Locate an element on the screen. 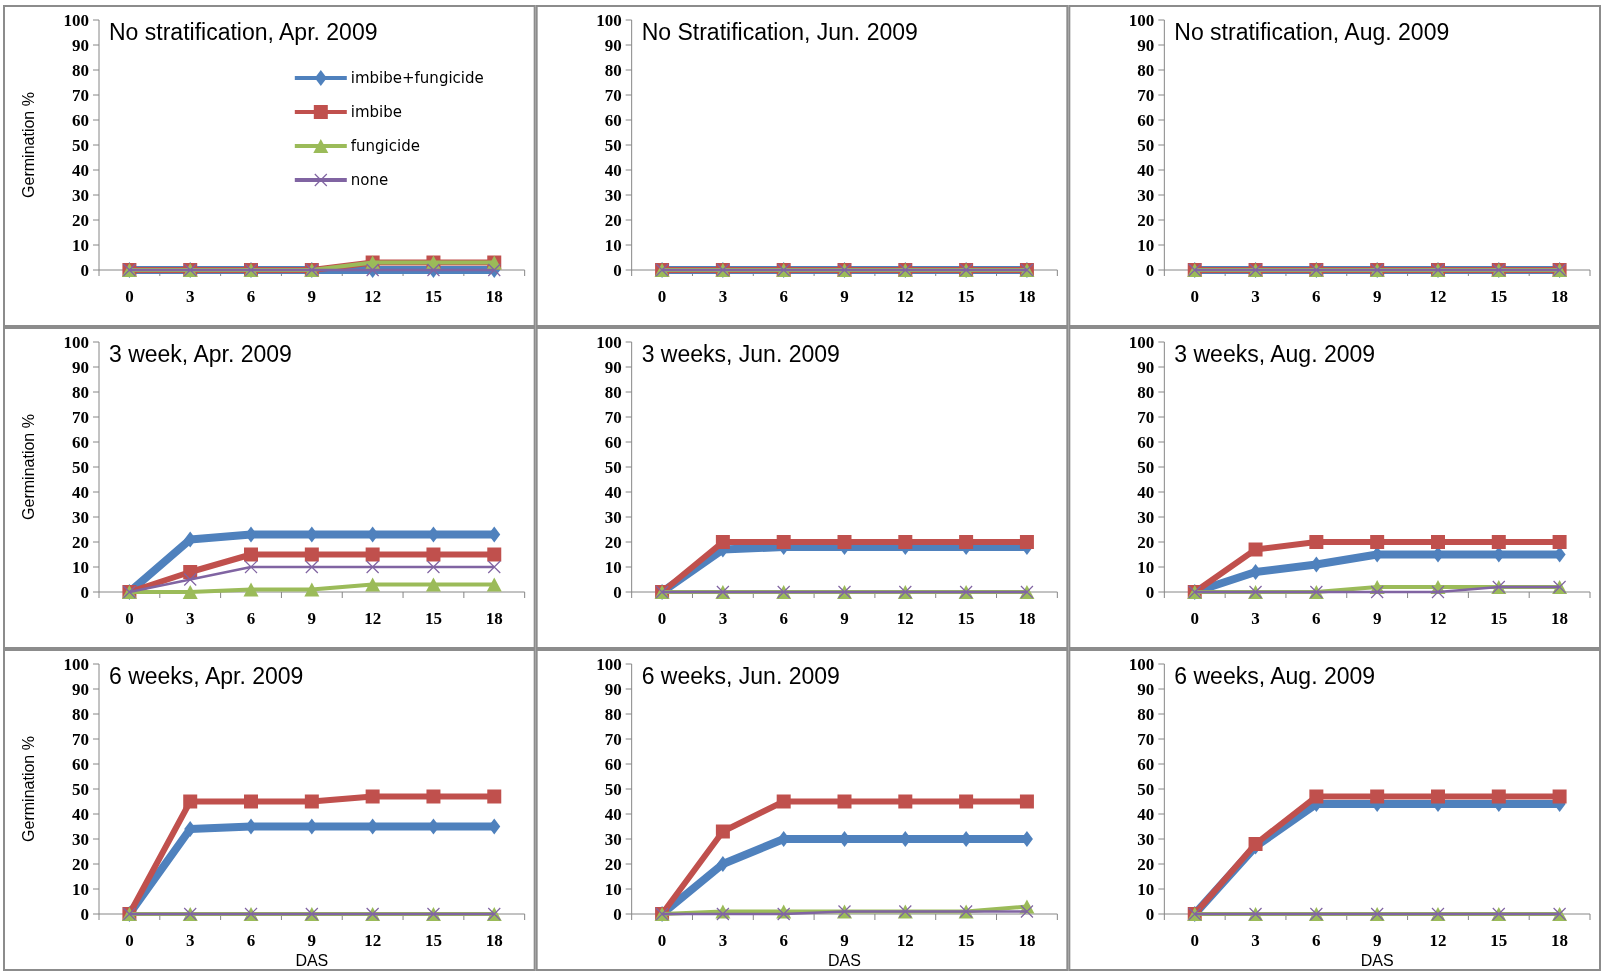  chart-title: 6 weeks, Apr. 2009 is located at coordinates (206, 676).